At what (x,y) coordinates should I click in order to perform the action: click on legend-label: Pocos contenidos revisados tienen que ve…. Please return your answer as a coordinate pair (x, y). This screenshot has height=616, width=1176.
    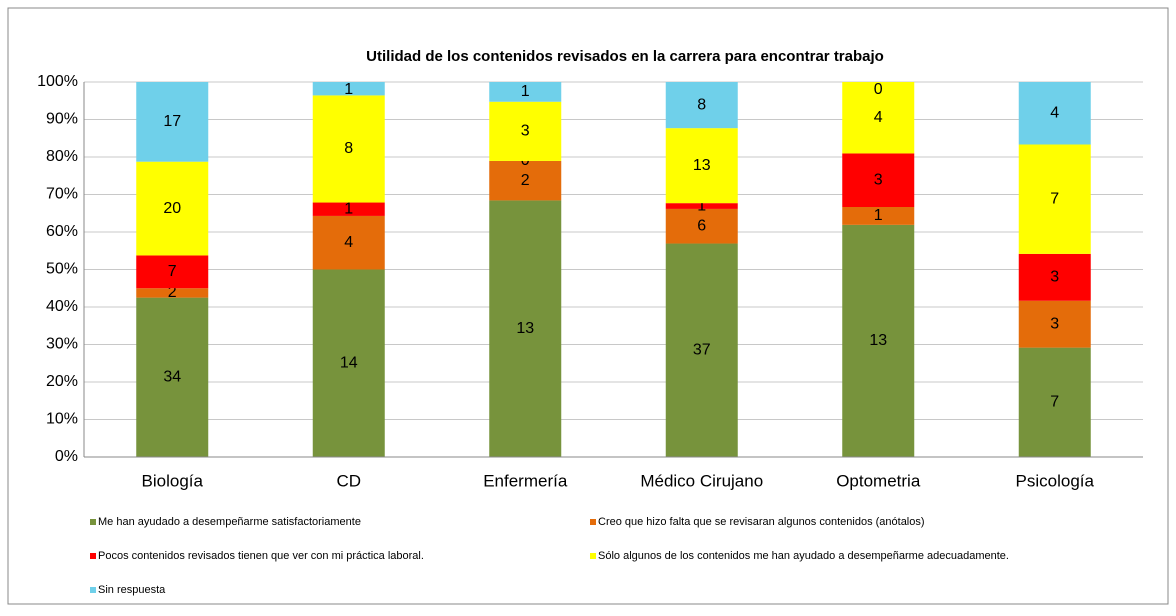
    Looking at the image, I should click on (261, 556).